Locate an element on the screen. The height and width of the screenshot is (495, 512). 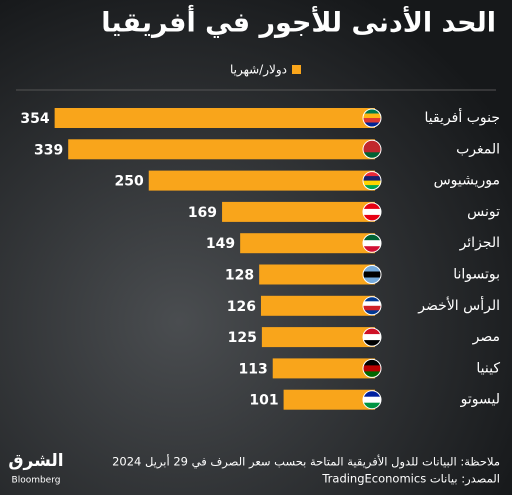
legend-label: دولار/شهريا is located at coordinates (258, 70).